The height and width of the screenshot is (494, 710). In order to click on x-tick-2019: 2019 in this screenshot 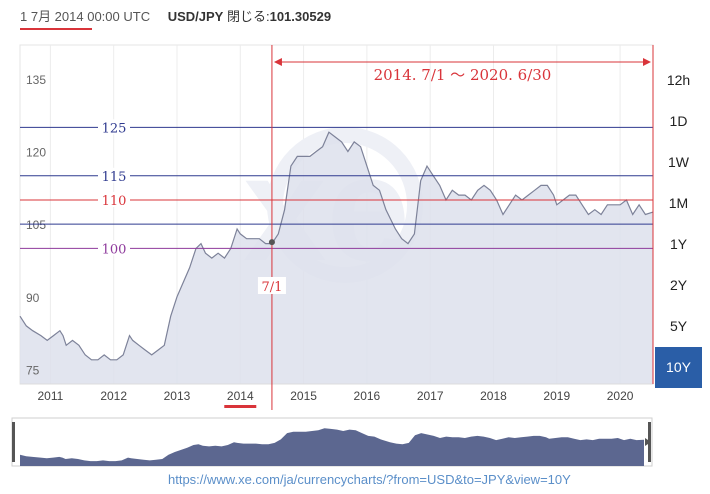, I will do `click(556, 396)`.